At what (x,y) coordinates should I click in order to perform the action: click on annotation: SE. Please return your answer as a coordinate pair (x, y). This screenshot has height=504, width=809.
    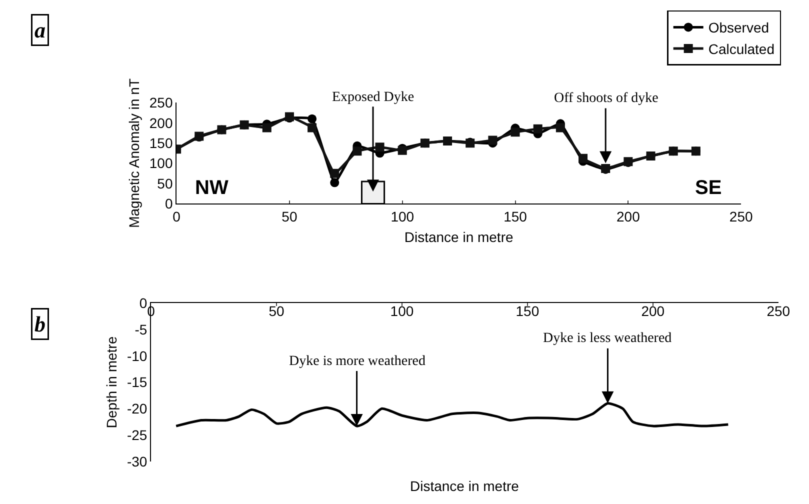
    Looking at the image, I should click on (708, 188).